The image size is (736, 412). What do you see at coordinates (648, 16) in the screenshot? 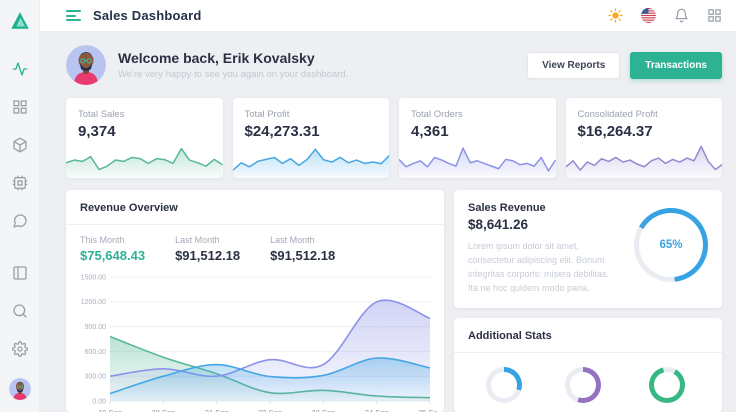
I see `language-us-flag-icon` at bounding box center [648, 16].